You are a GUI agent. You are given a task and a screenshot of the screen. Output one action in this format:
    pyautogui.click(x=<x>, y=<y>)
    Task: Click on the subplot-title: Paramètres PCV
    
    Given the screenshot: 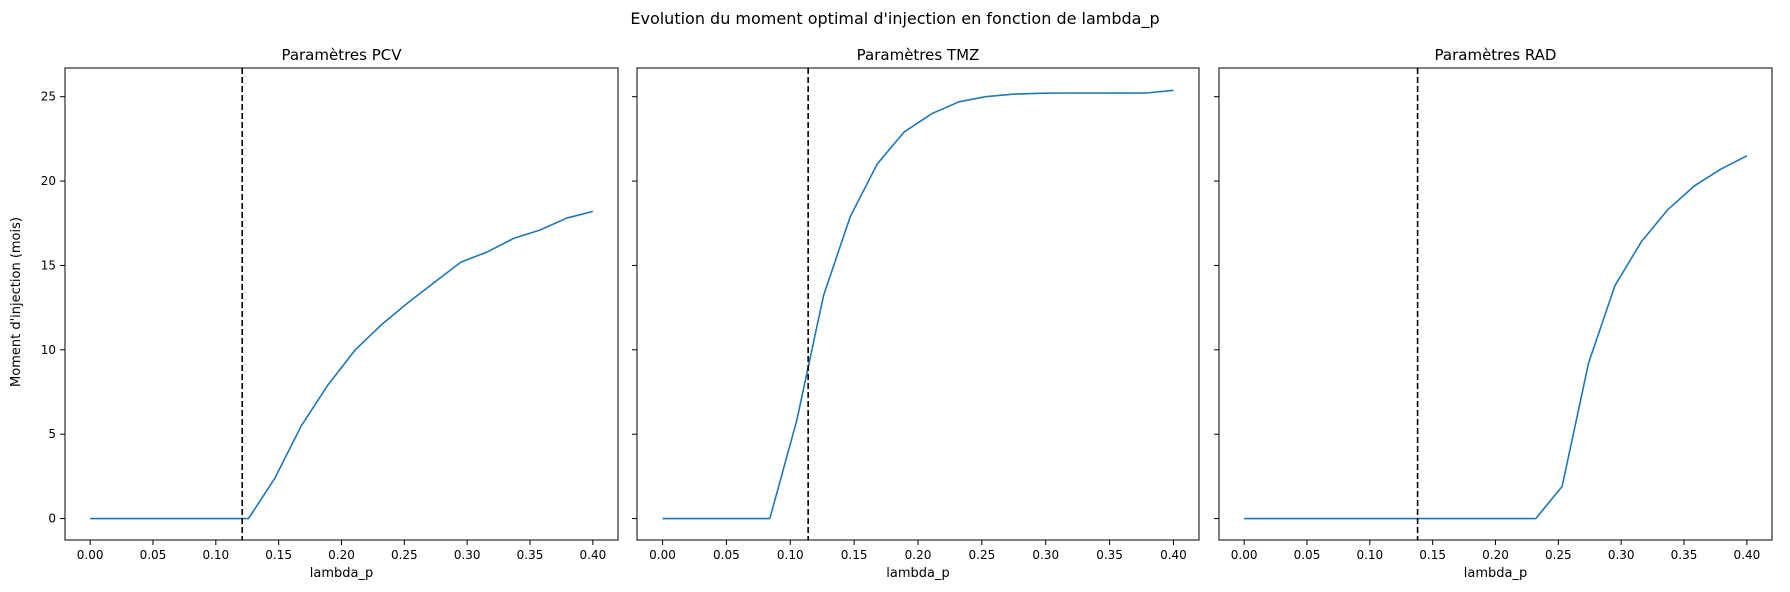 What is the action you would take?
    pyautogui.click(x=341, y=55)
    